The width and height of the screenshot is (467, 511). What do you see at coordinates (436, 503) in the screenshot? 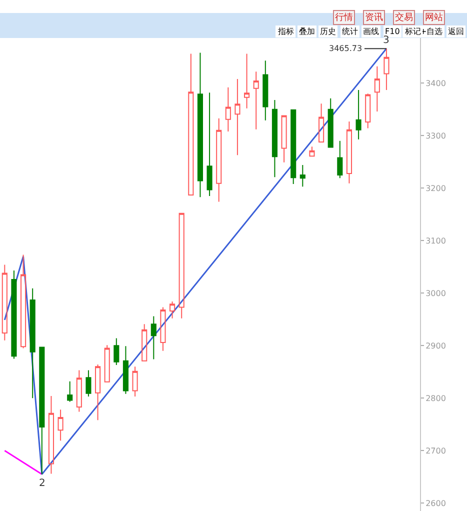
I see `y-tick-label: 2600` at bounding box center [436, 503].